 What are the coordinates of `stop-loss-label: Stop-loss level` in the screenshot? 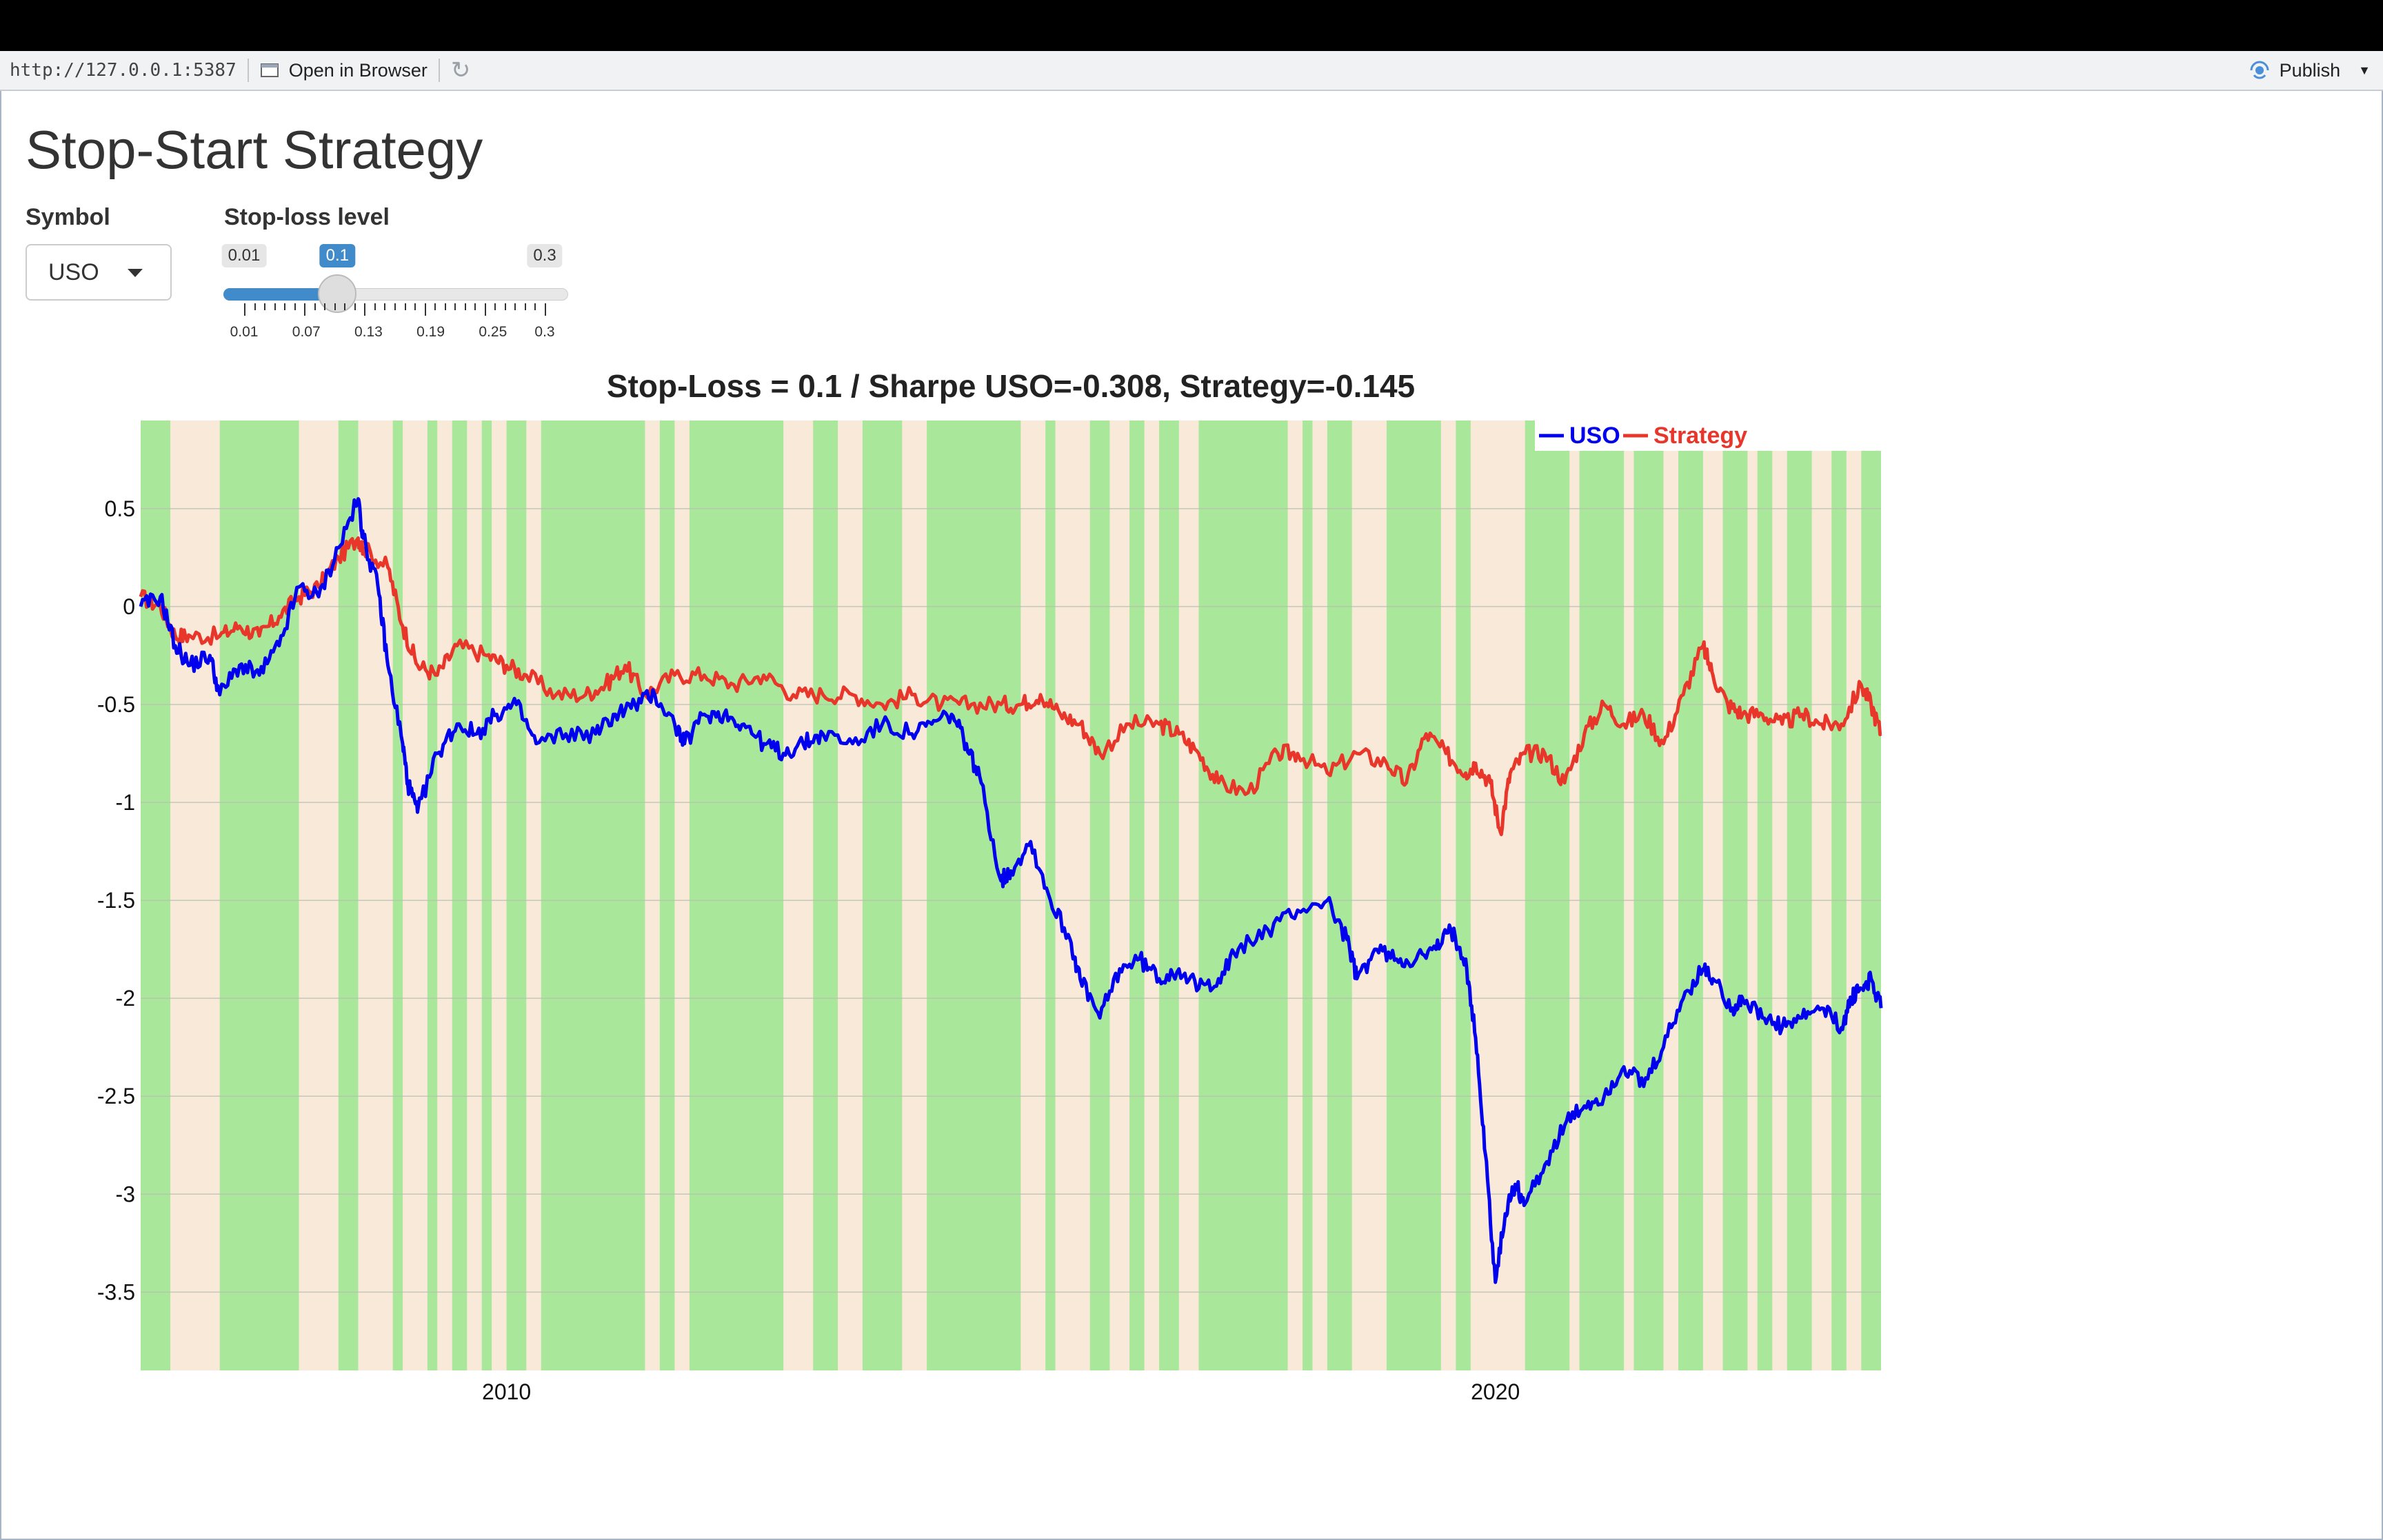 It's located at (307, 217).